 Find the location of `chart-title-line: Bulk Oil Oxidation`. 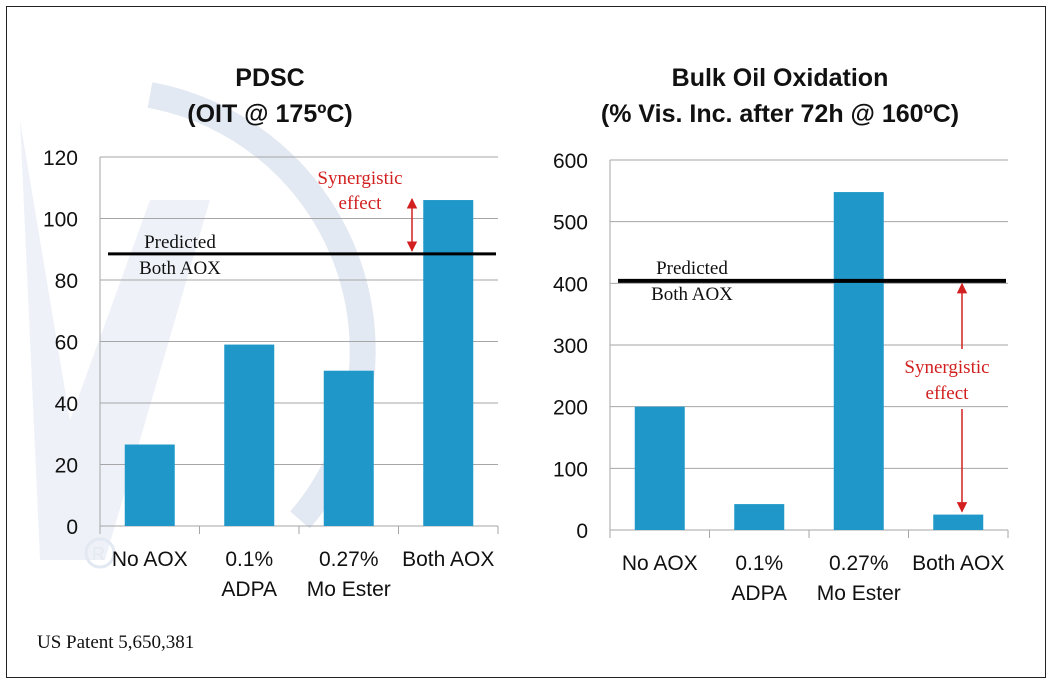

chart-title-line: Bulk Oil Oxidation is located at coordinates (780, 78).